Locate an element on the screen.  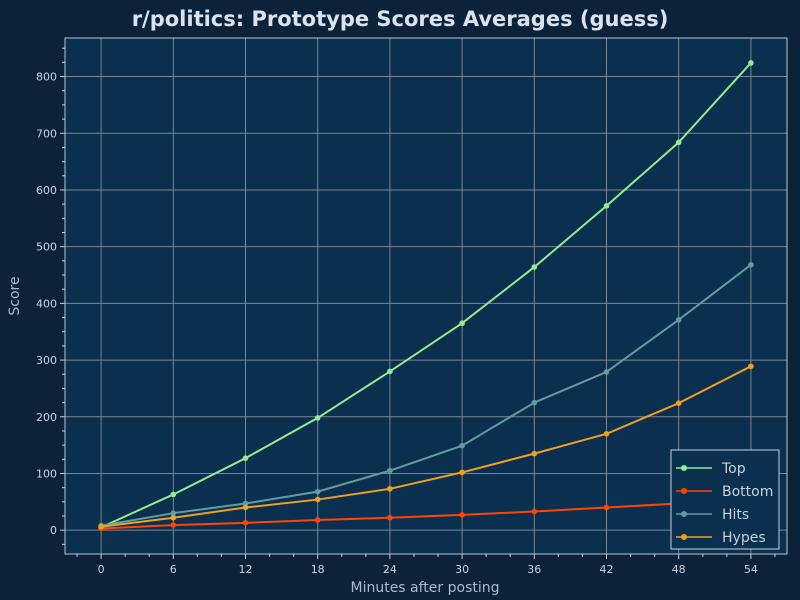
y-tick-label: 300 is located at coordinates (46, 360).